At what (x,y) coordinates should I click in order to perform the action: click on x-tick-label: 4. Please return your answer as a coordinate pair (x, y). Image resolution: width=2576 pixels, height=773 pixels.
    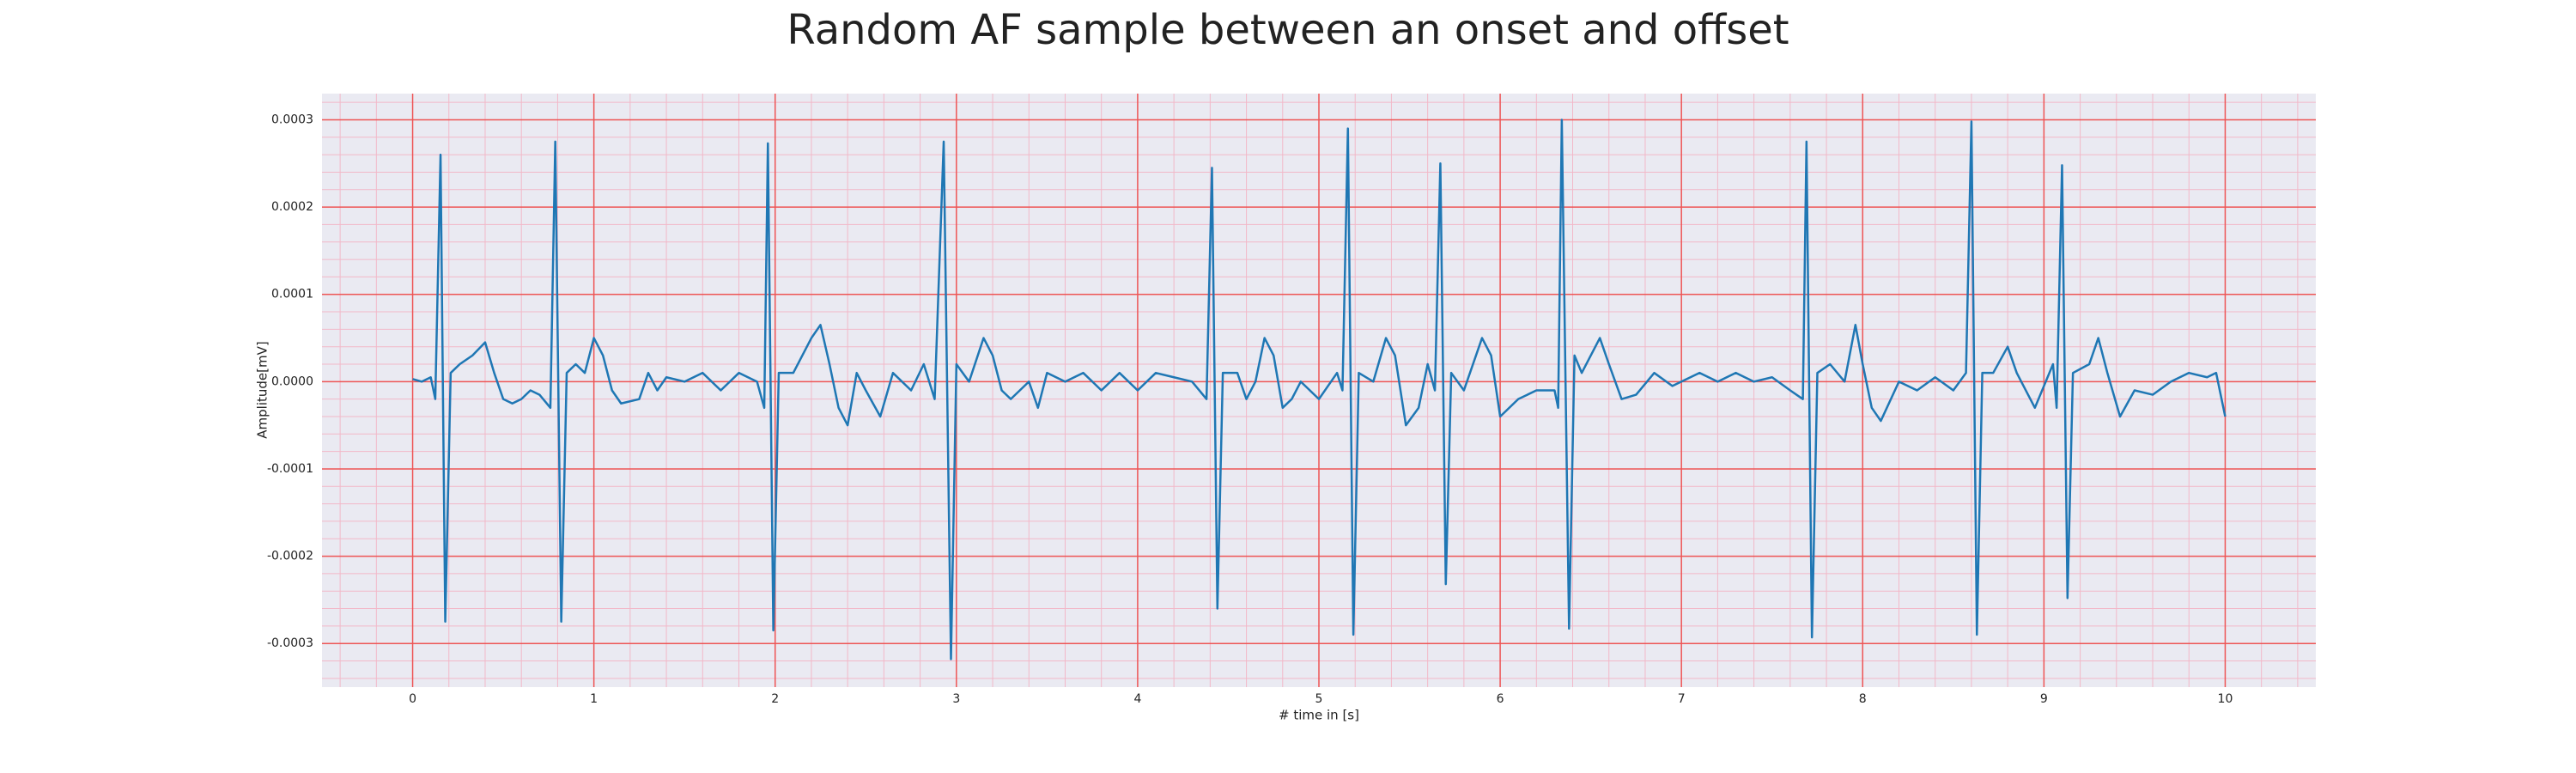
    Looking at the image, I should click on (1137, 699).